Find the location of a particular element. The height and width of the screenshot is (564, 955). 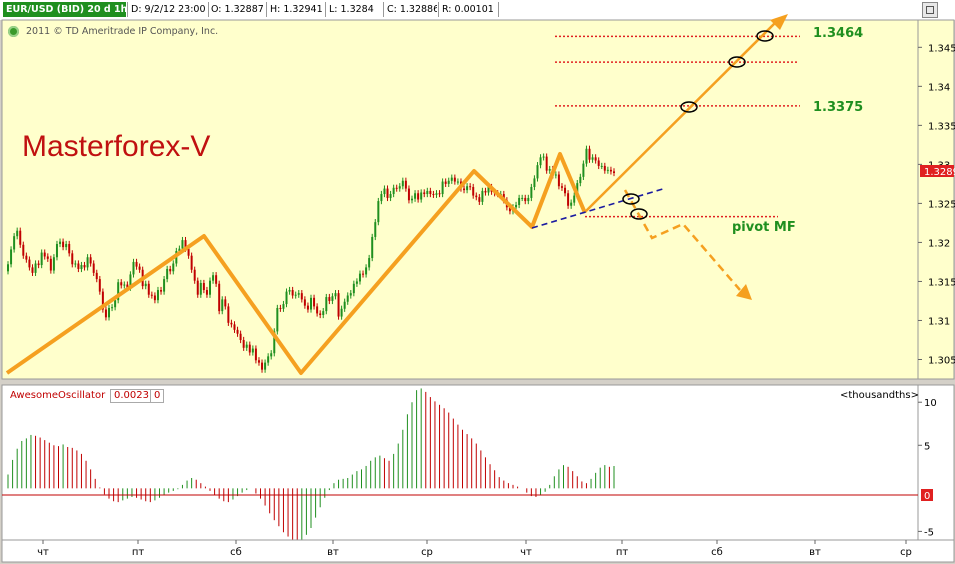

time-tick-label: пт is located at coordinates (622, 552).